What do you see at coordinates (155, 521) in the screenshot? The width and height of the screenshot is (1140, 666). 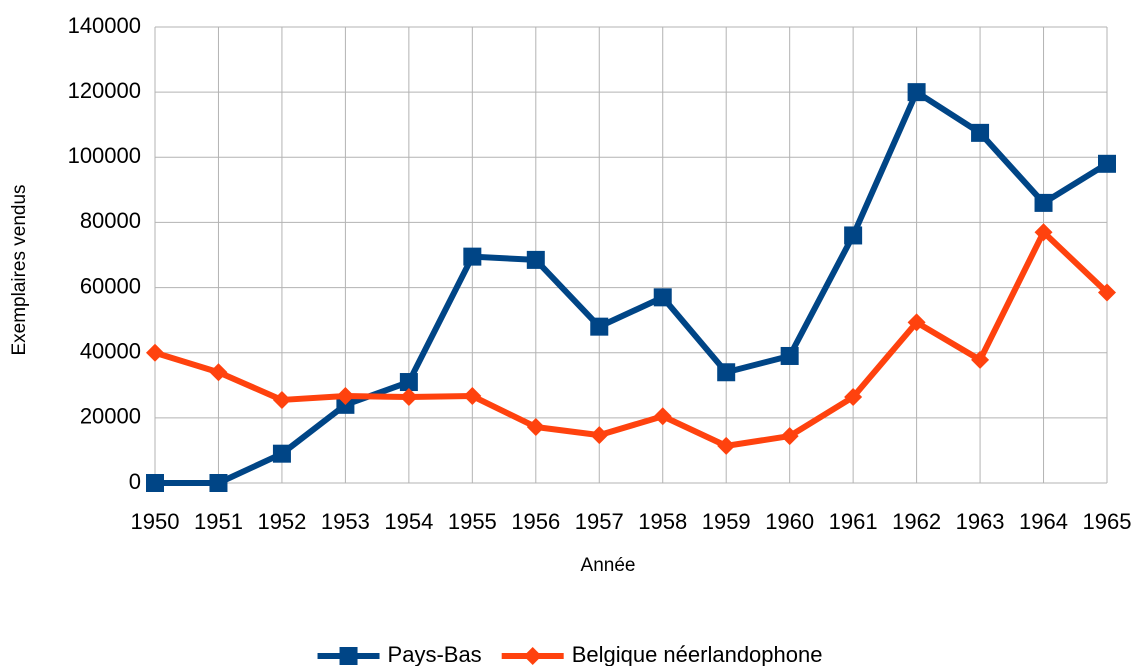 I see `x-tick-label: 1950` at bounding box center [155, 521].